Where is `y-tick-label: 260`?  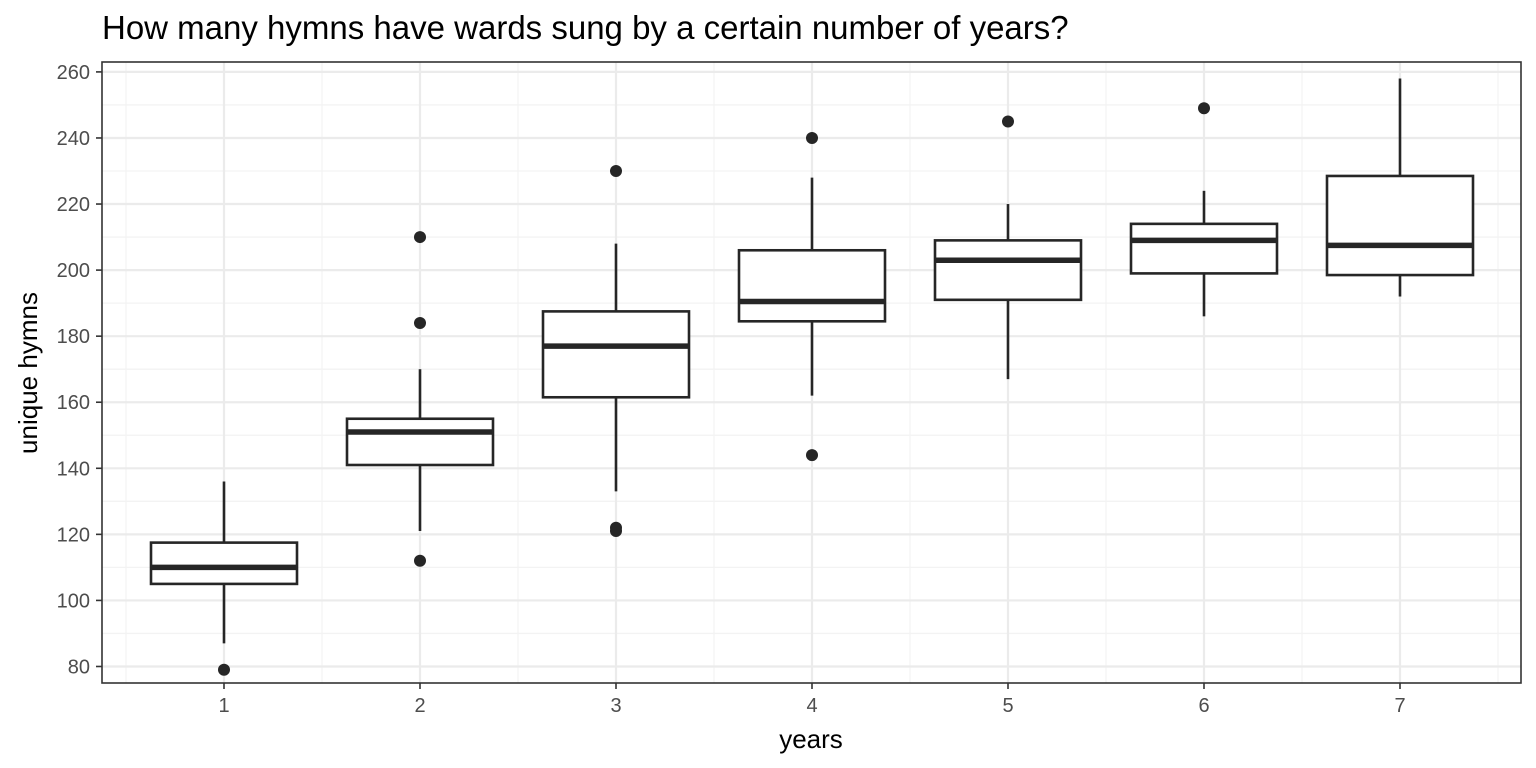 y-tick-label: 260 is located at coordinates (73, 73).